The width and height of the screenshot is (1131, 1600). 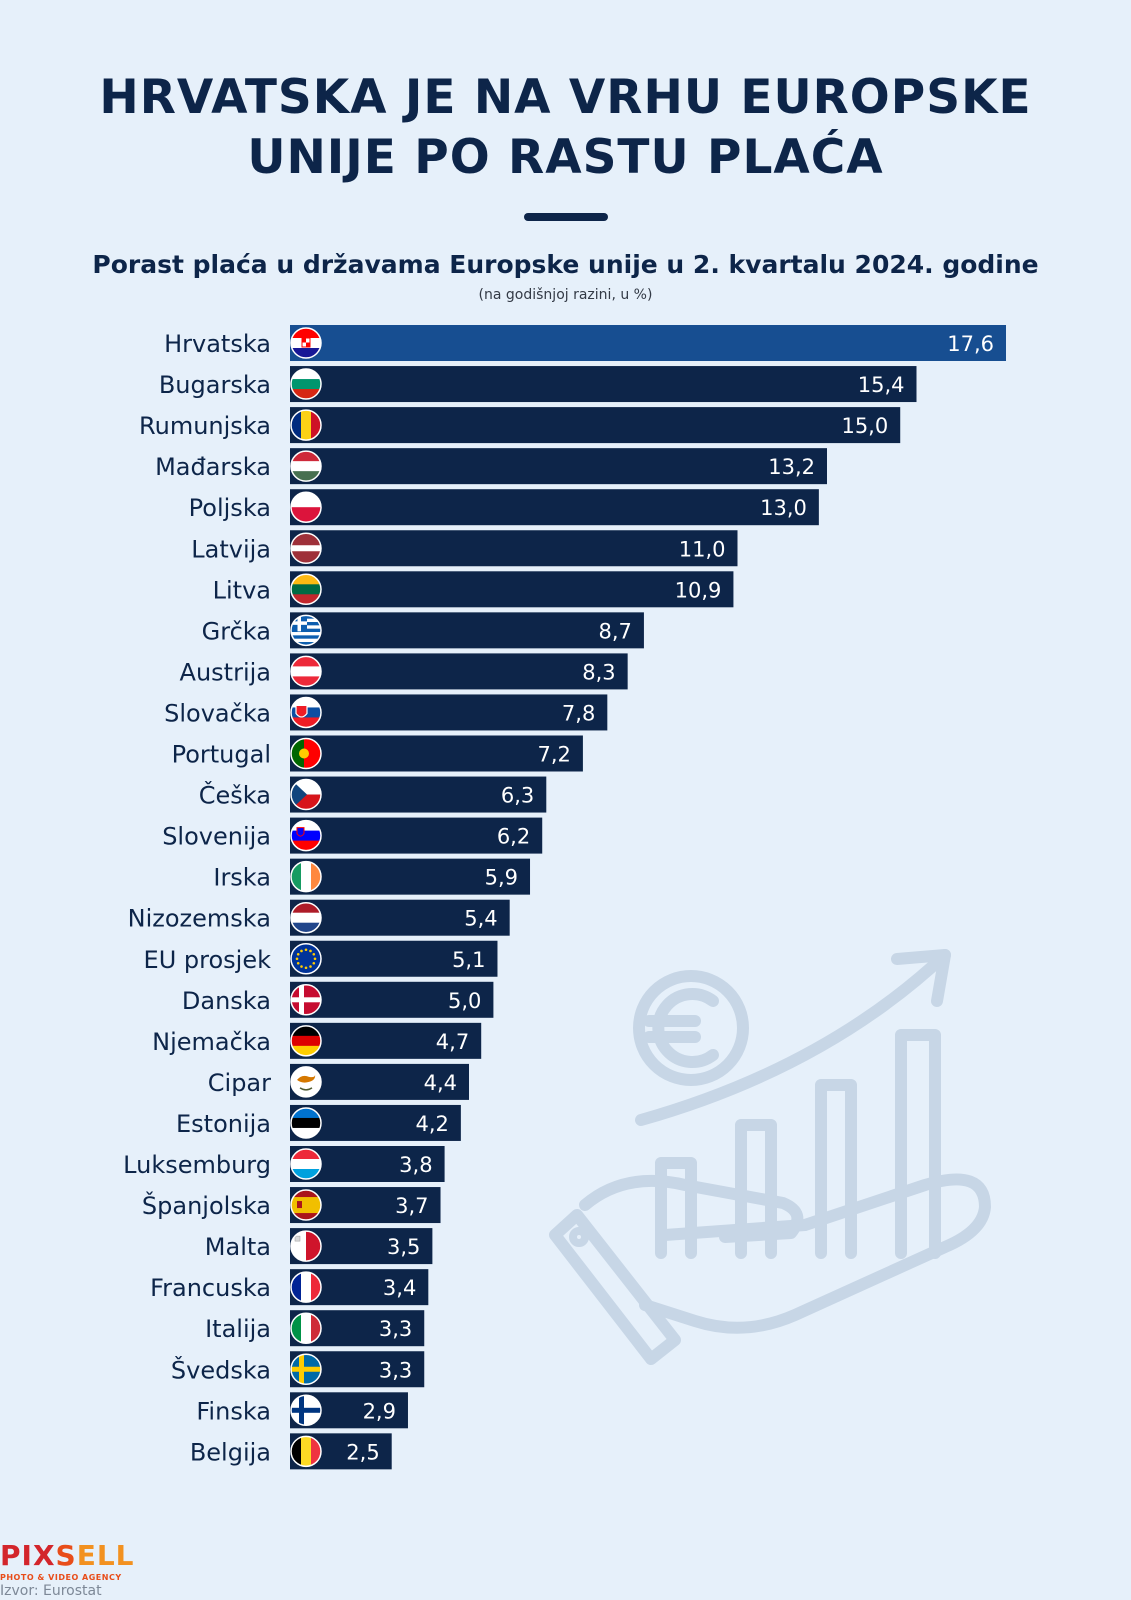 I want to click on category-label-nizozemska: Nizozemska, so click(x=199, y=919).